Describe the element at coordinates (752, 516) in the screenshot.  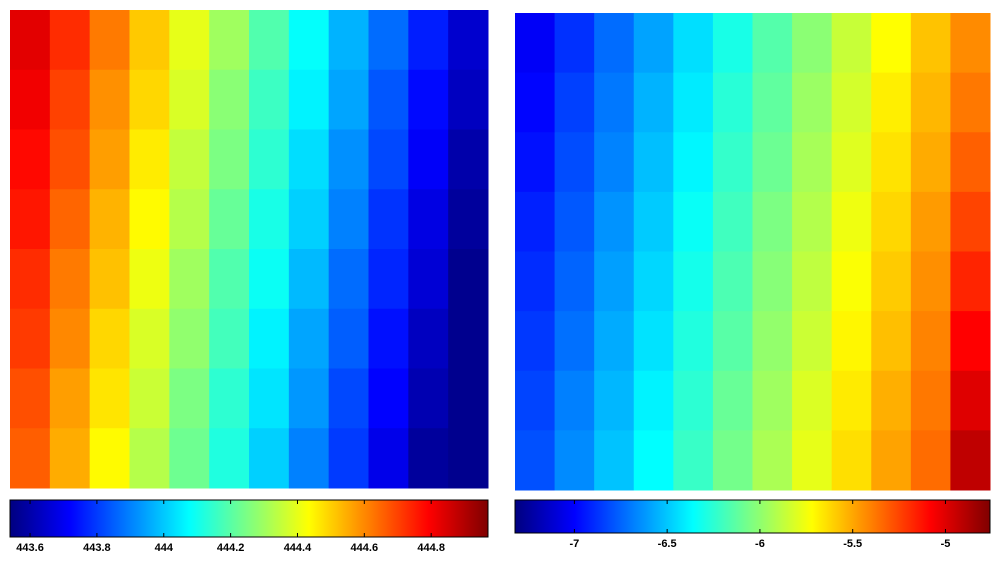
I see `colorbar` at that location.